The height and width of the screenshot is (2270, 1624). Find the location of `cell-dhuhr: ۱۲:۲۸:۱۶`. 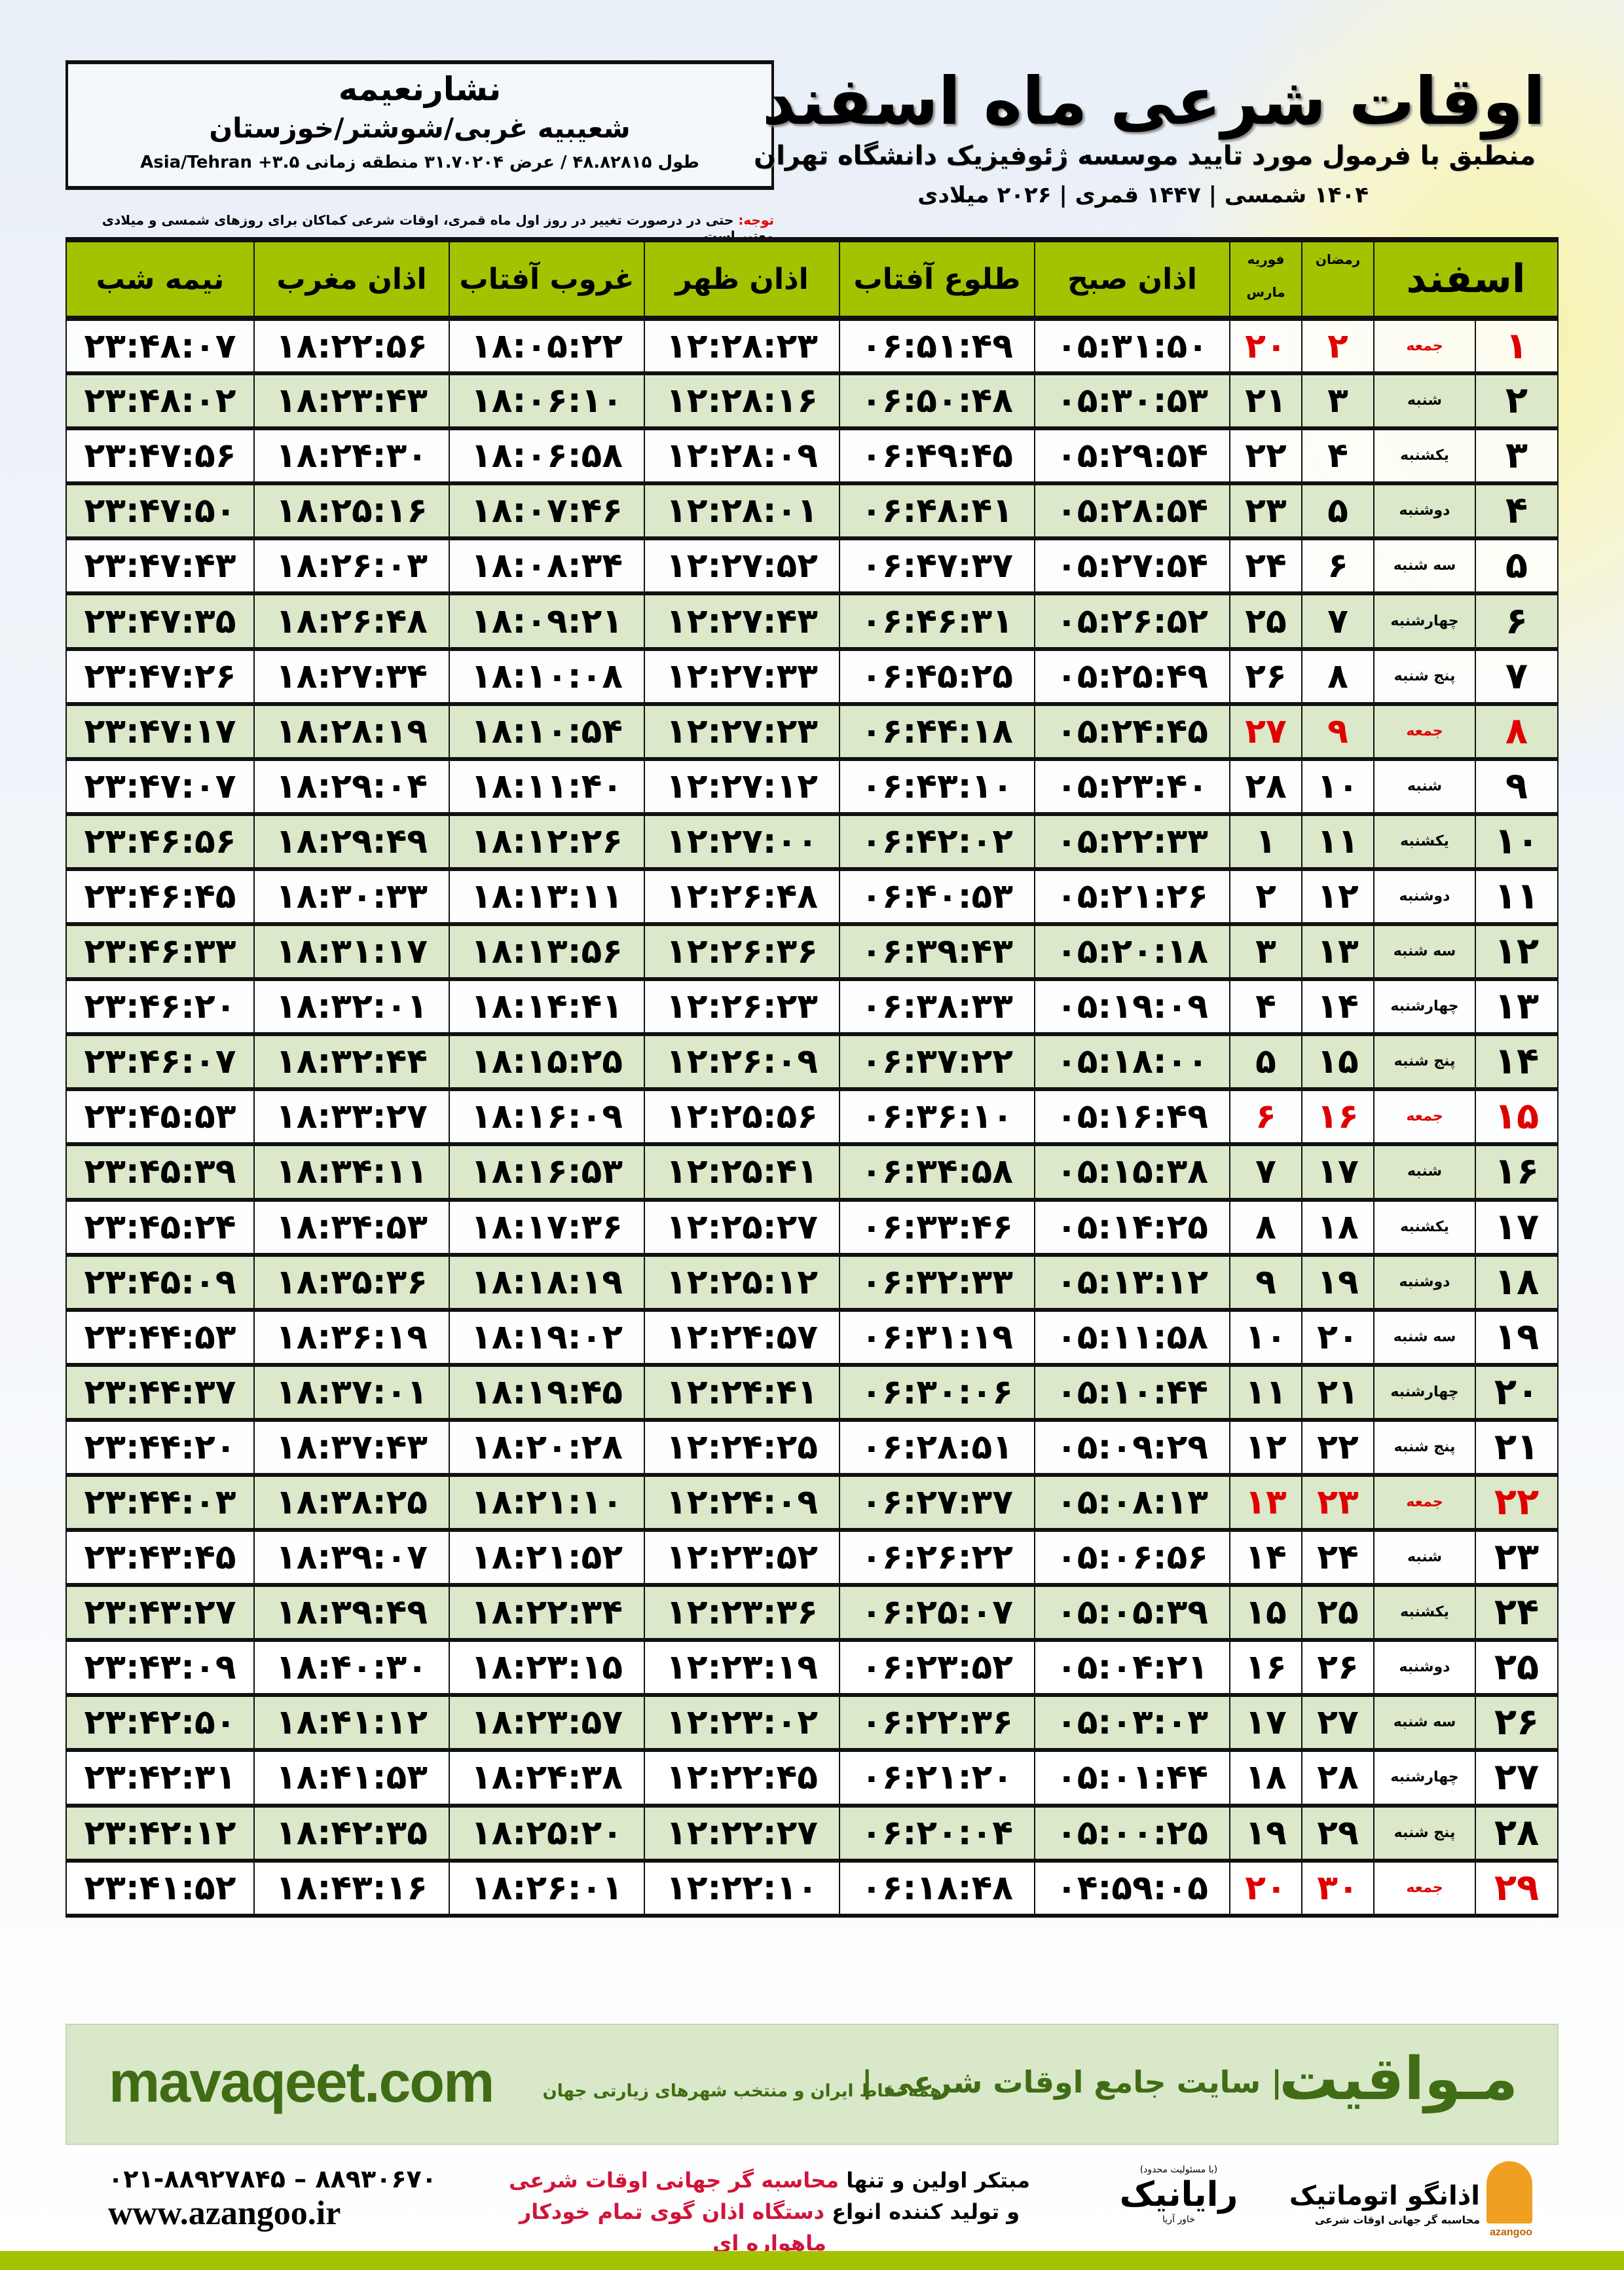

cell-dhuhr: ۱۲:۲۸:۱۶ is located at coordinates (742, 402).